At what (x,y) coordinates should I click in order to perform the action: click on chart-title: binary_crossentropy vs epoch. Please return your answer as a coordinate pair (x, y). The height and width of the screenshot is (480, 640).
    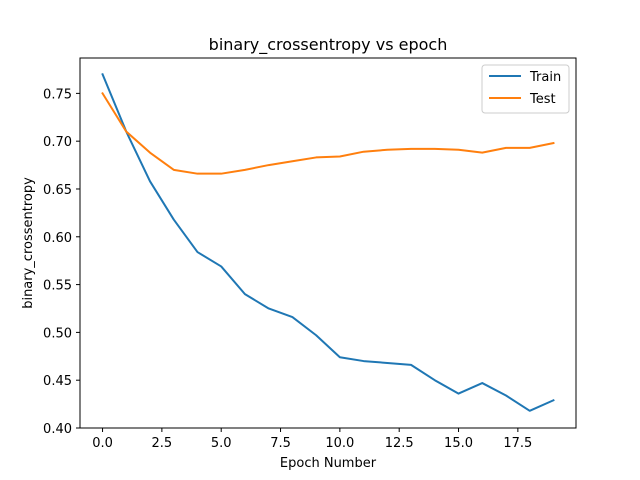
    Looking at the image, I should click on (328, 45).